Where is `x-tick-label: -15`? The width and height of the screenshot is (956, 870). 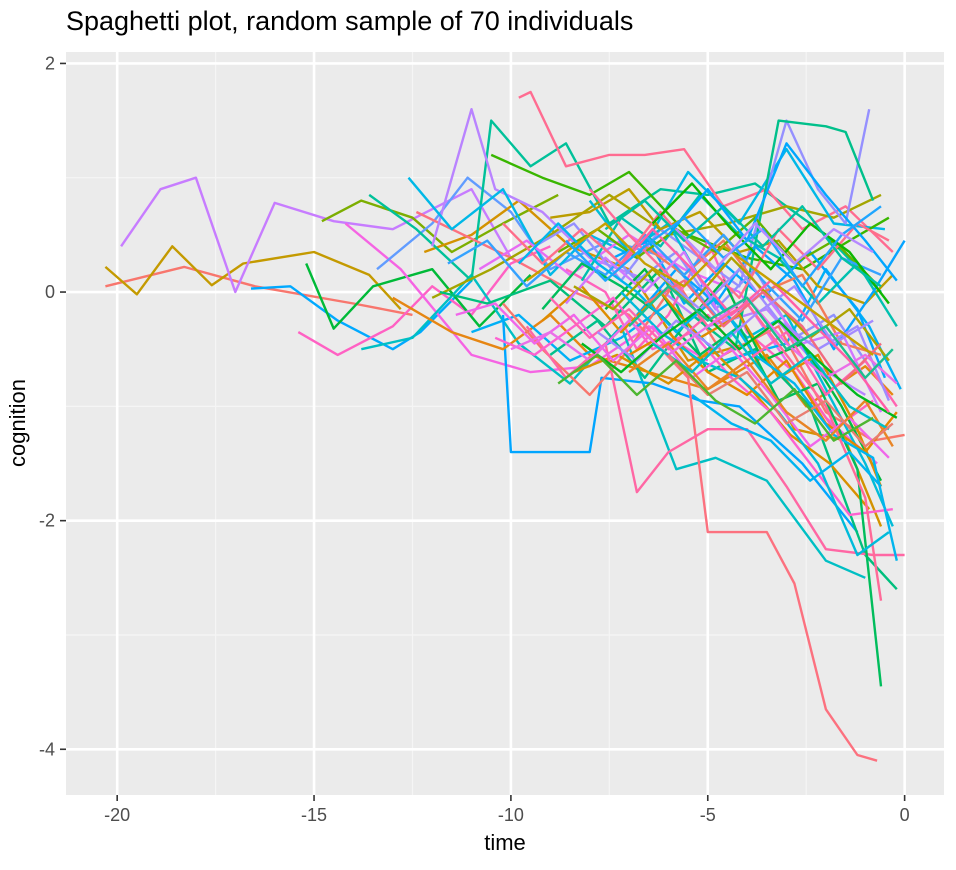
x-tick-label: -15 is located at coordinates (314, 815).